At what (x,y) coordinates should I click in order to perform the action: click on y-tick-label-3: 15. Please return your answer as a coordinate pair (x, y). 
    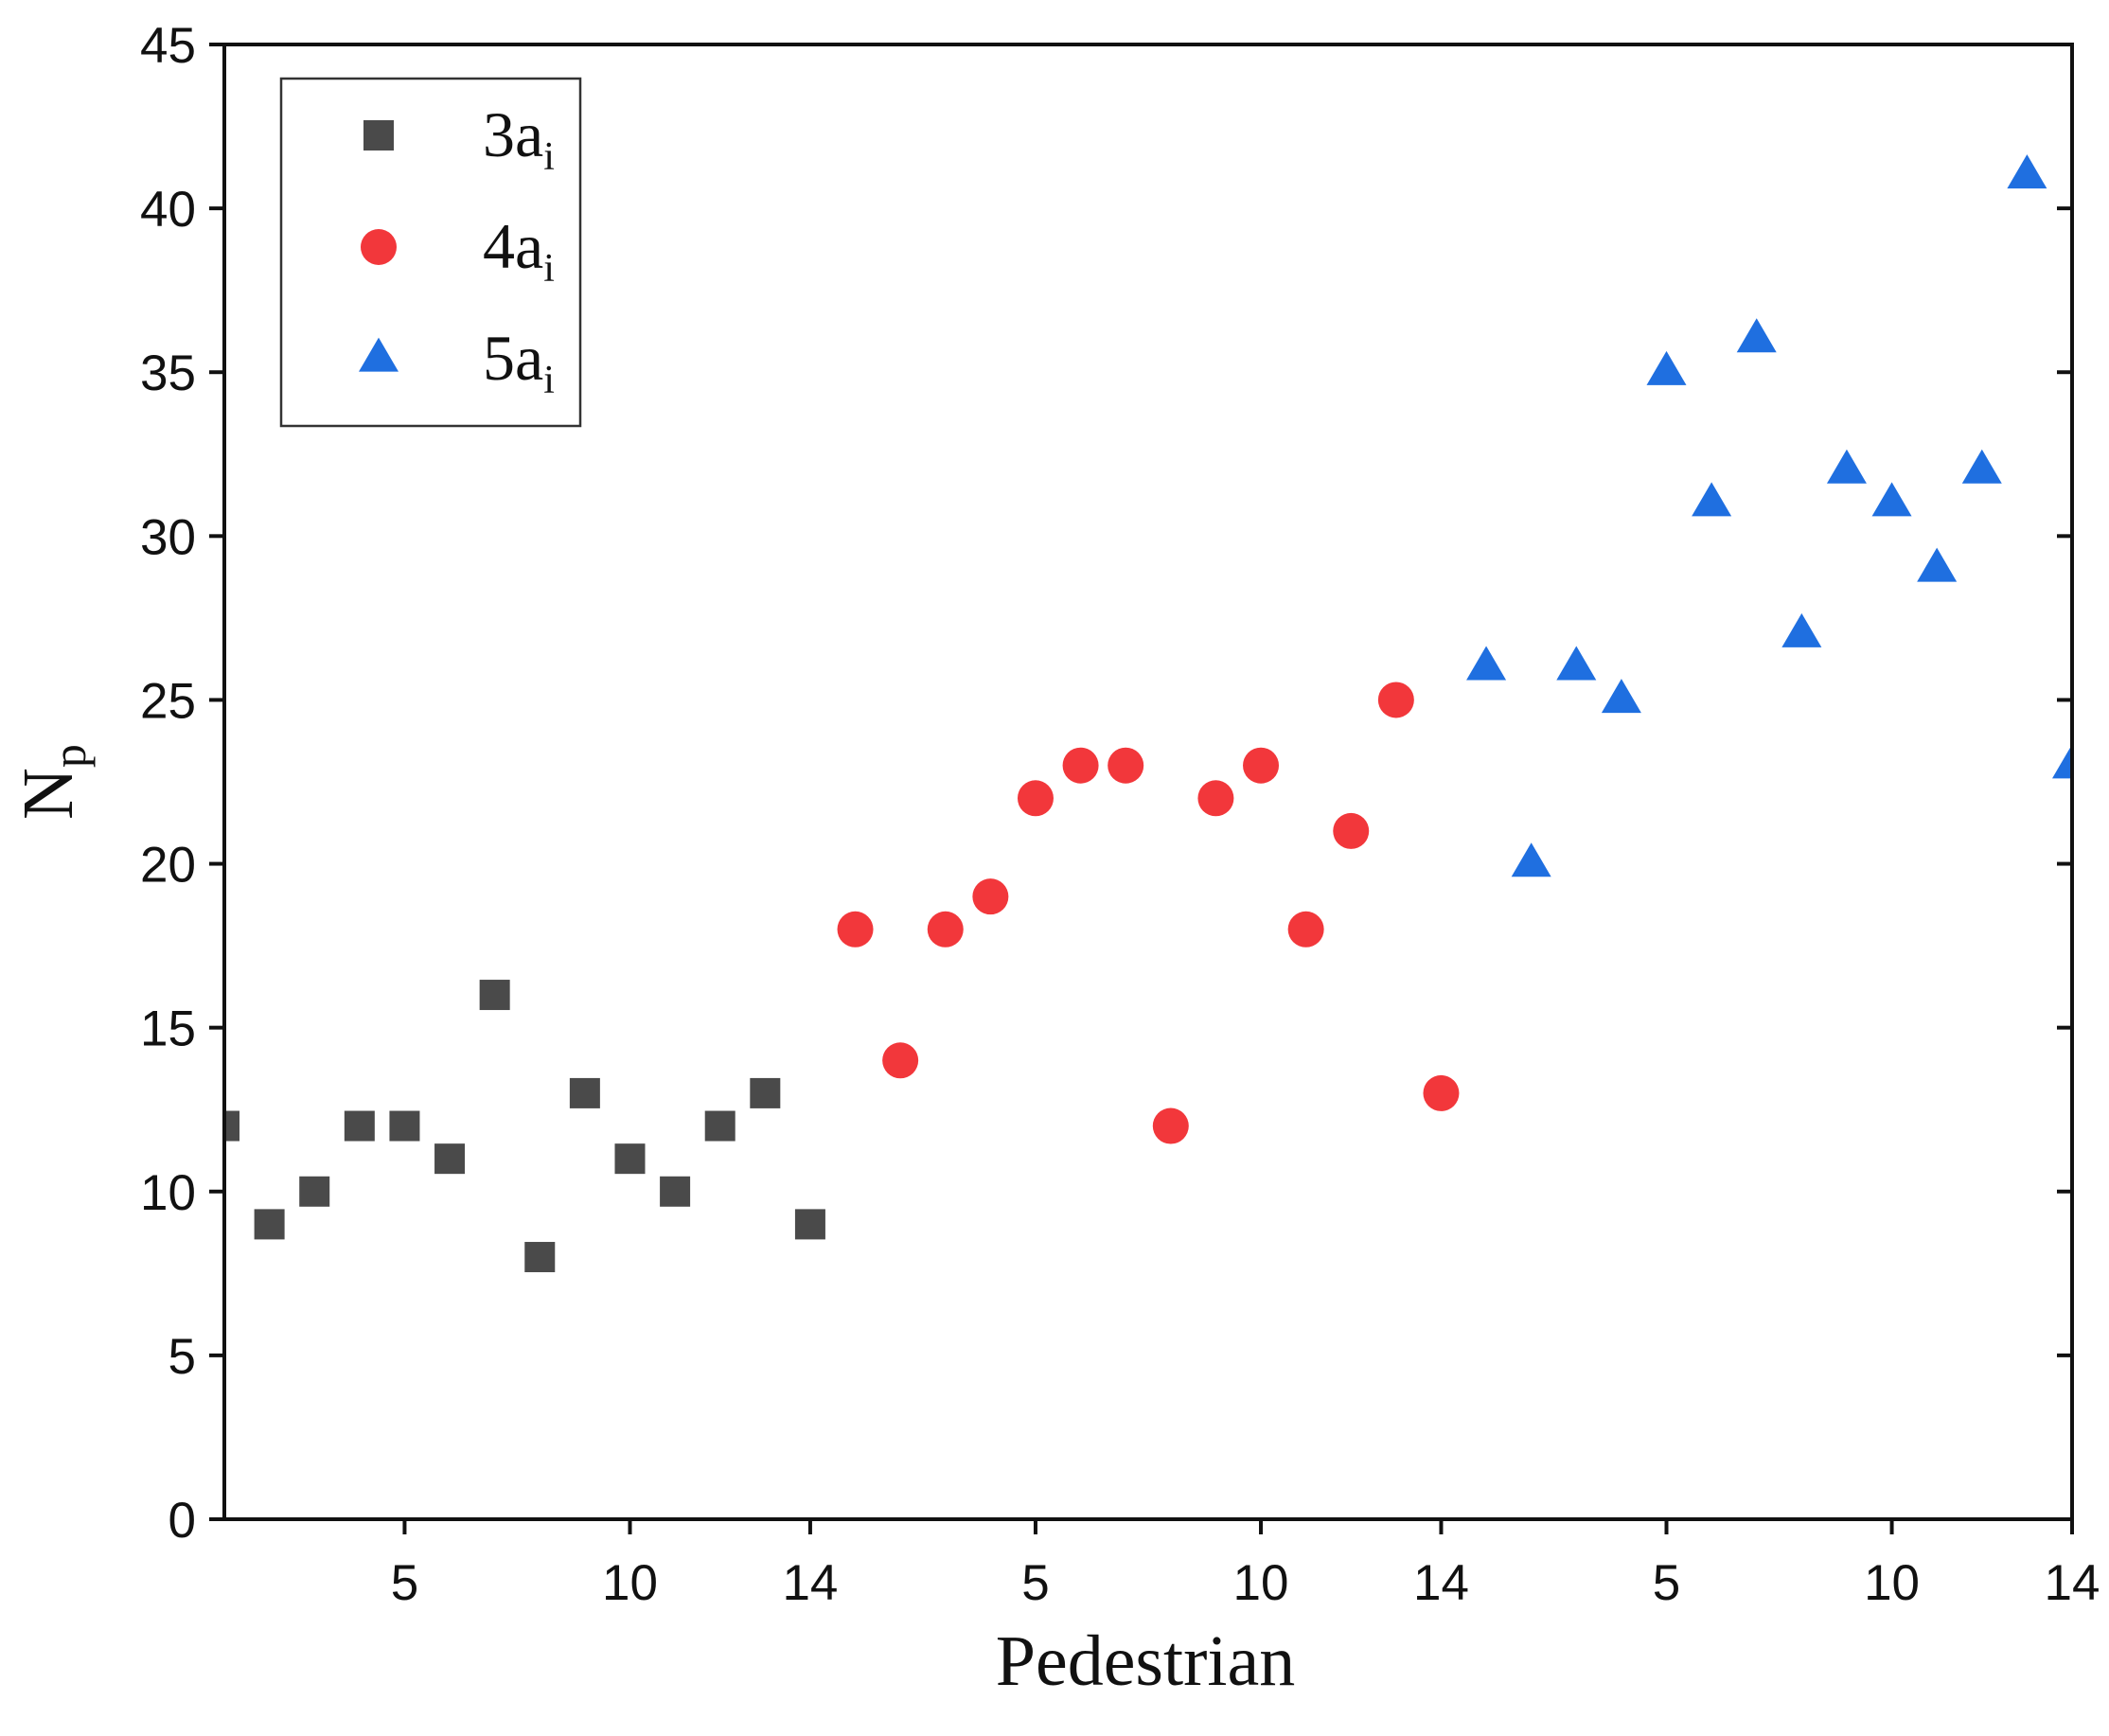
    Looking at the image, I should click on (168, 1029).